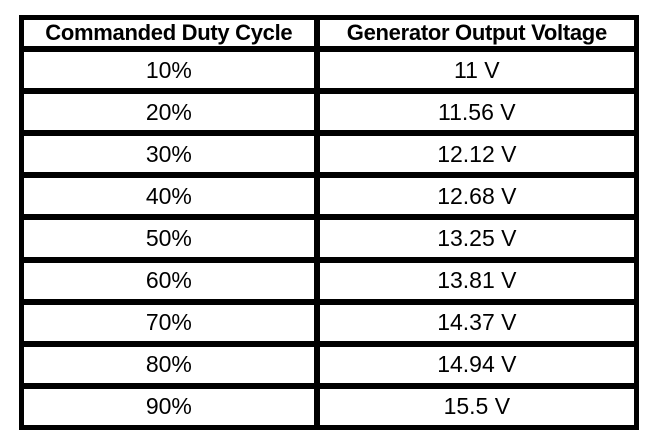 This screenshot has height=446, width=672. I want to click on table-row: 50% 13.25 V, so click(329, 238).